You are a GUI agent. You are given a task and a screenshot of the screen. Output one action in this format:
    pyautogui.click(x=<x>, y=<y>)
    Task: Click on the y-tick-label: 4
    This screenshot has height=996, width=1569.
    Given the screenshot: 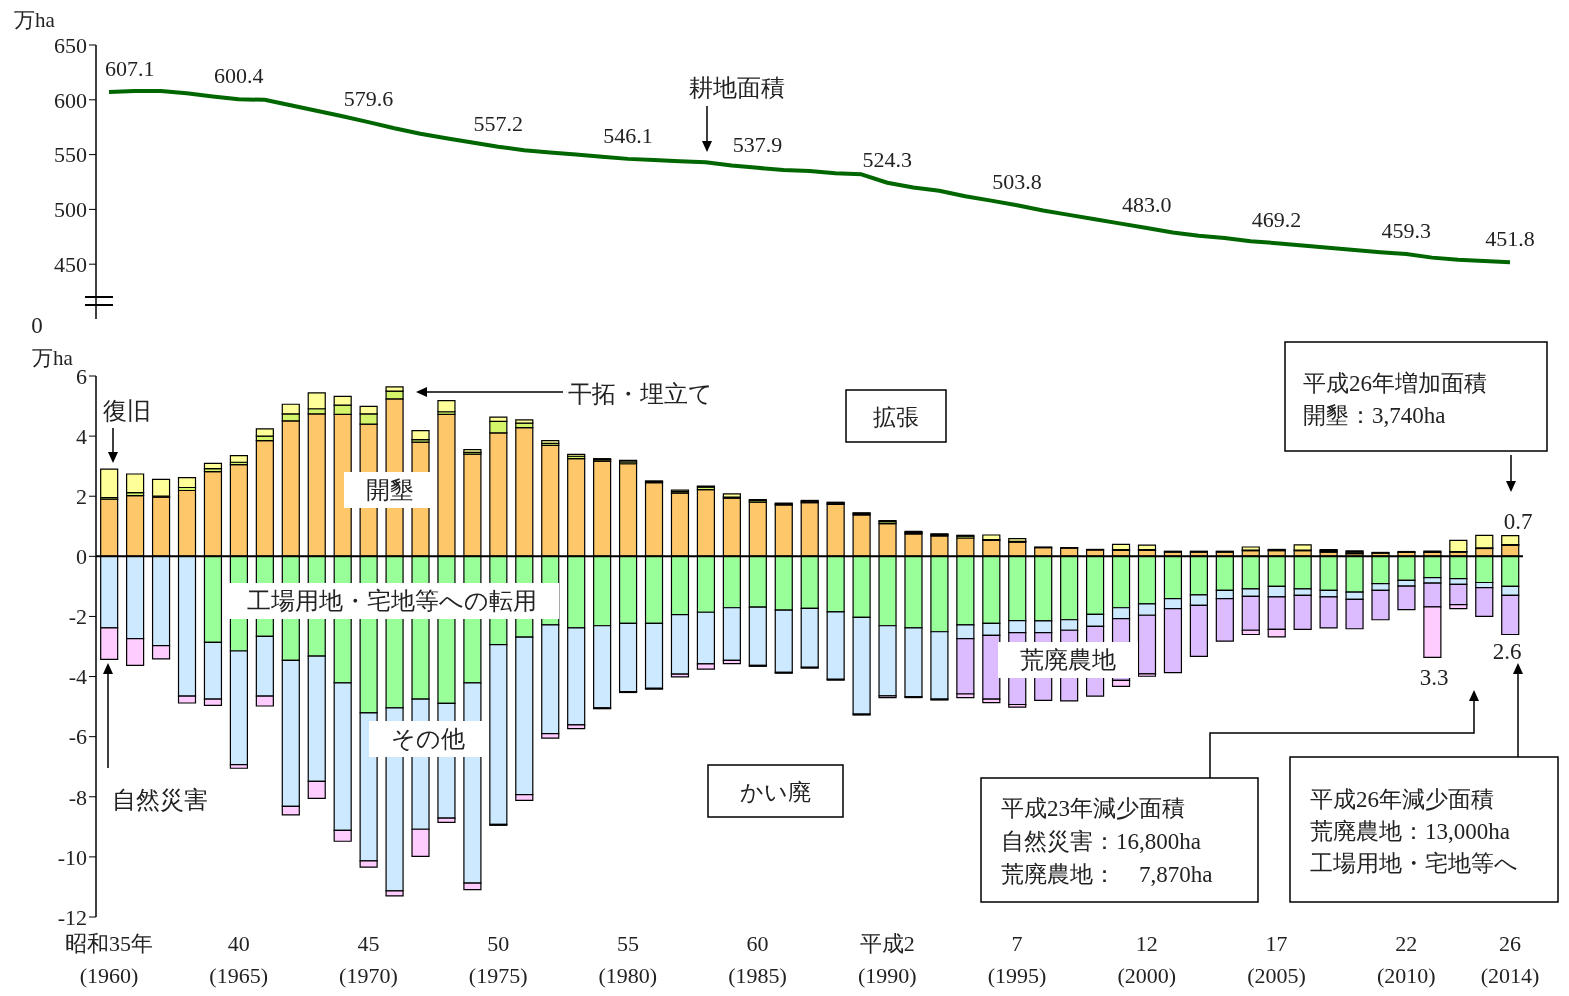 What is the action you would take?
    pyautogui.click(x=81, y=436)
    